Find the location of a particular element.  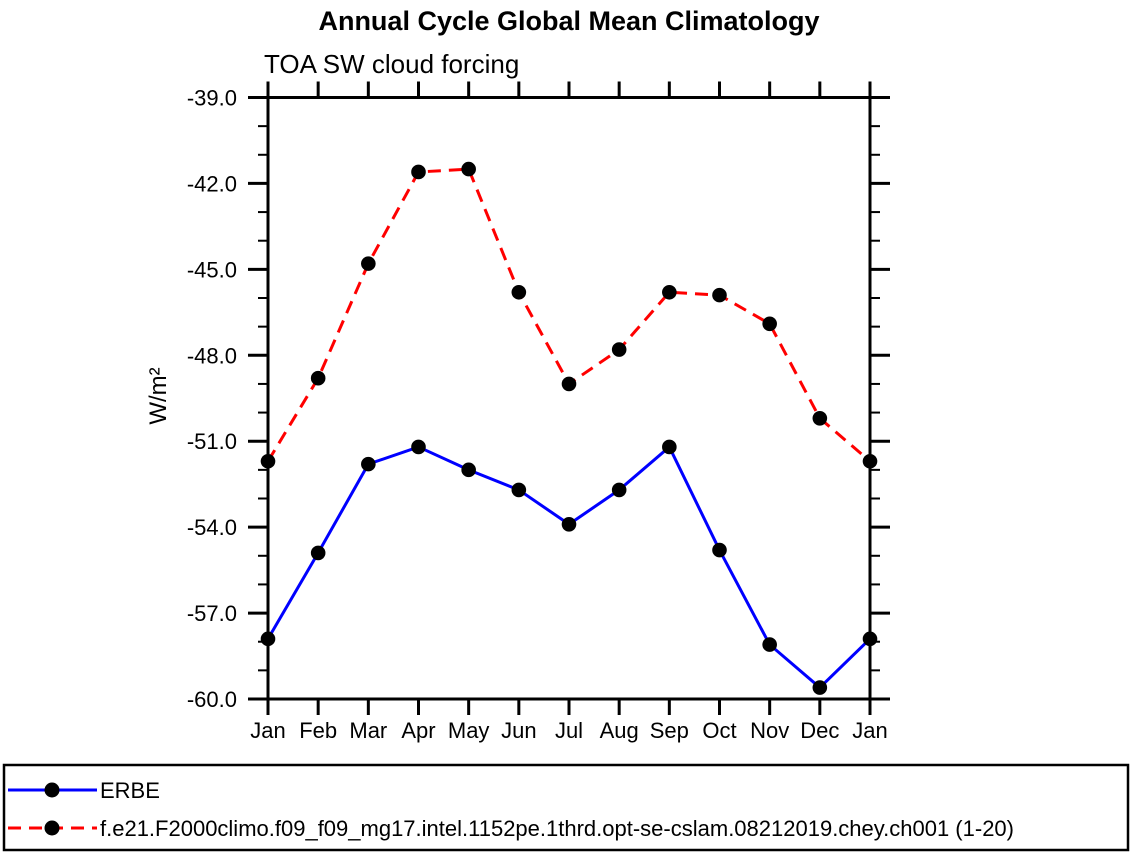

y-tick-label: -51.0 is located at coordinates (212, 441).